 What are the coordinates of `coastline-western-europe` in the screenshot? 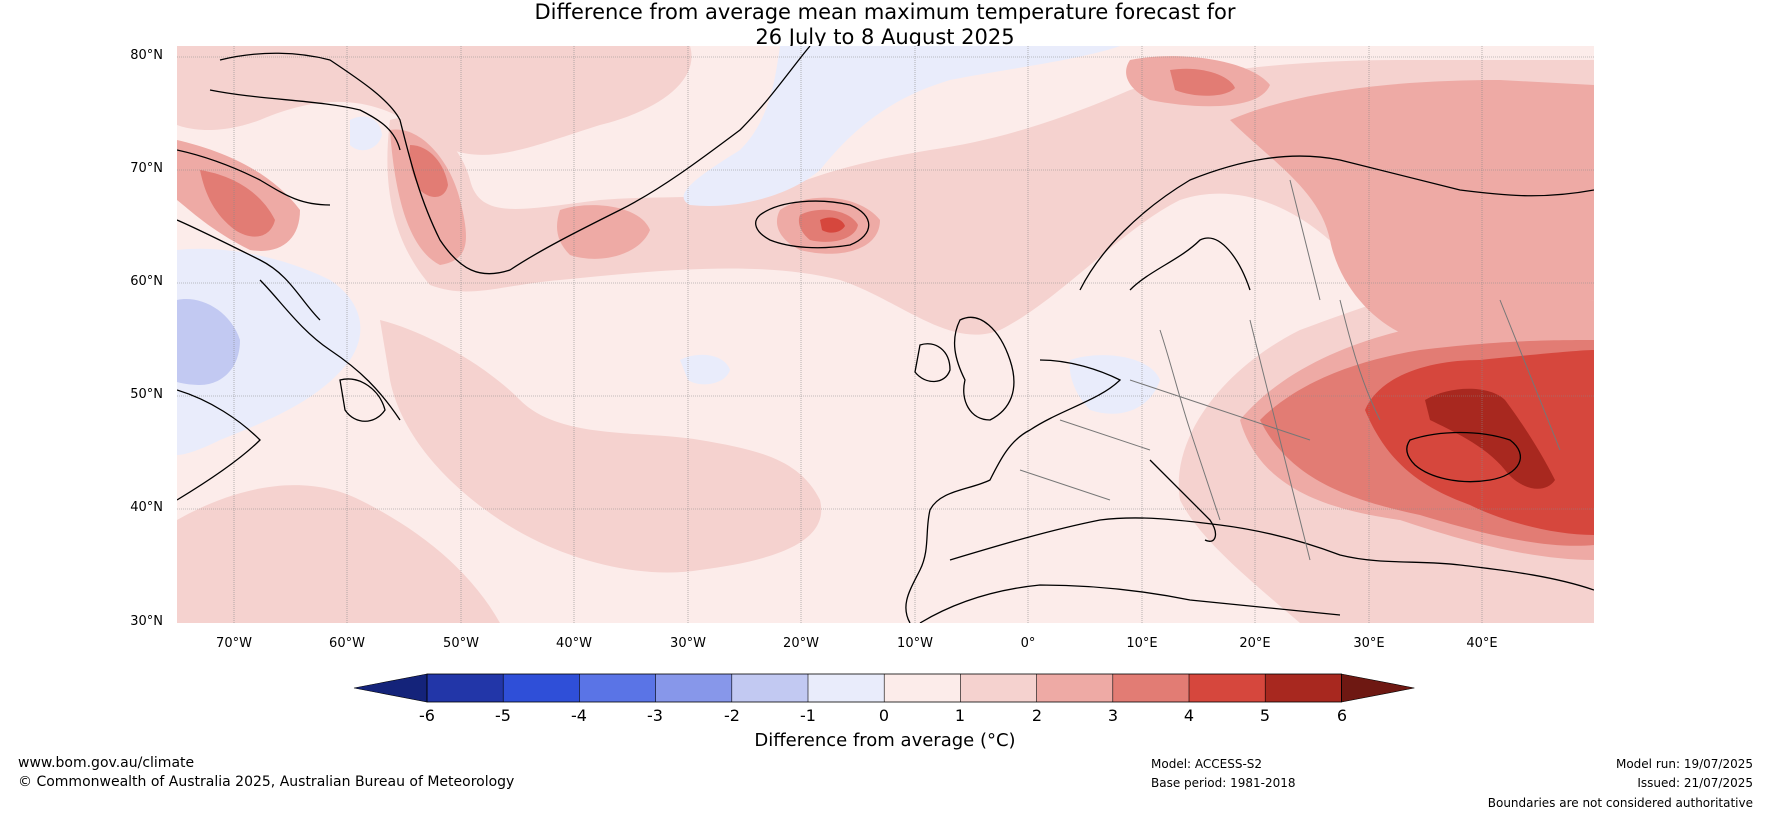 It's located at (1013, 491).